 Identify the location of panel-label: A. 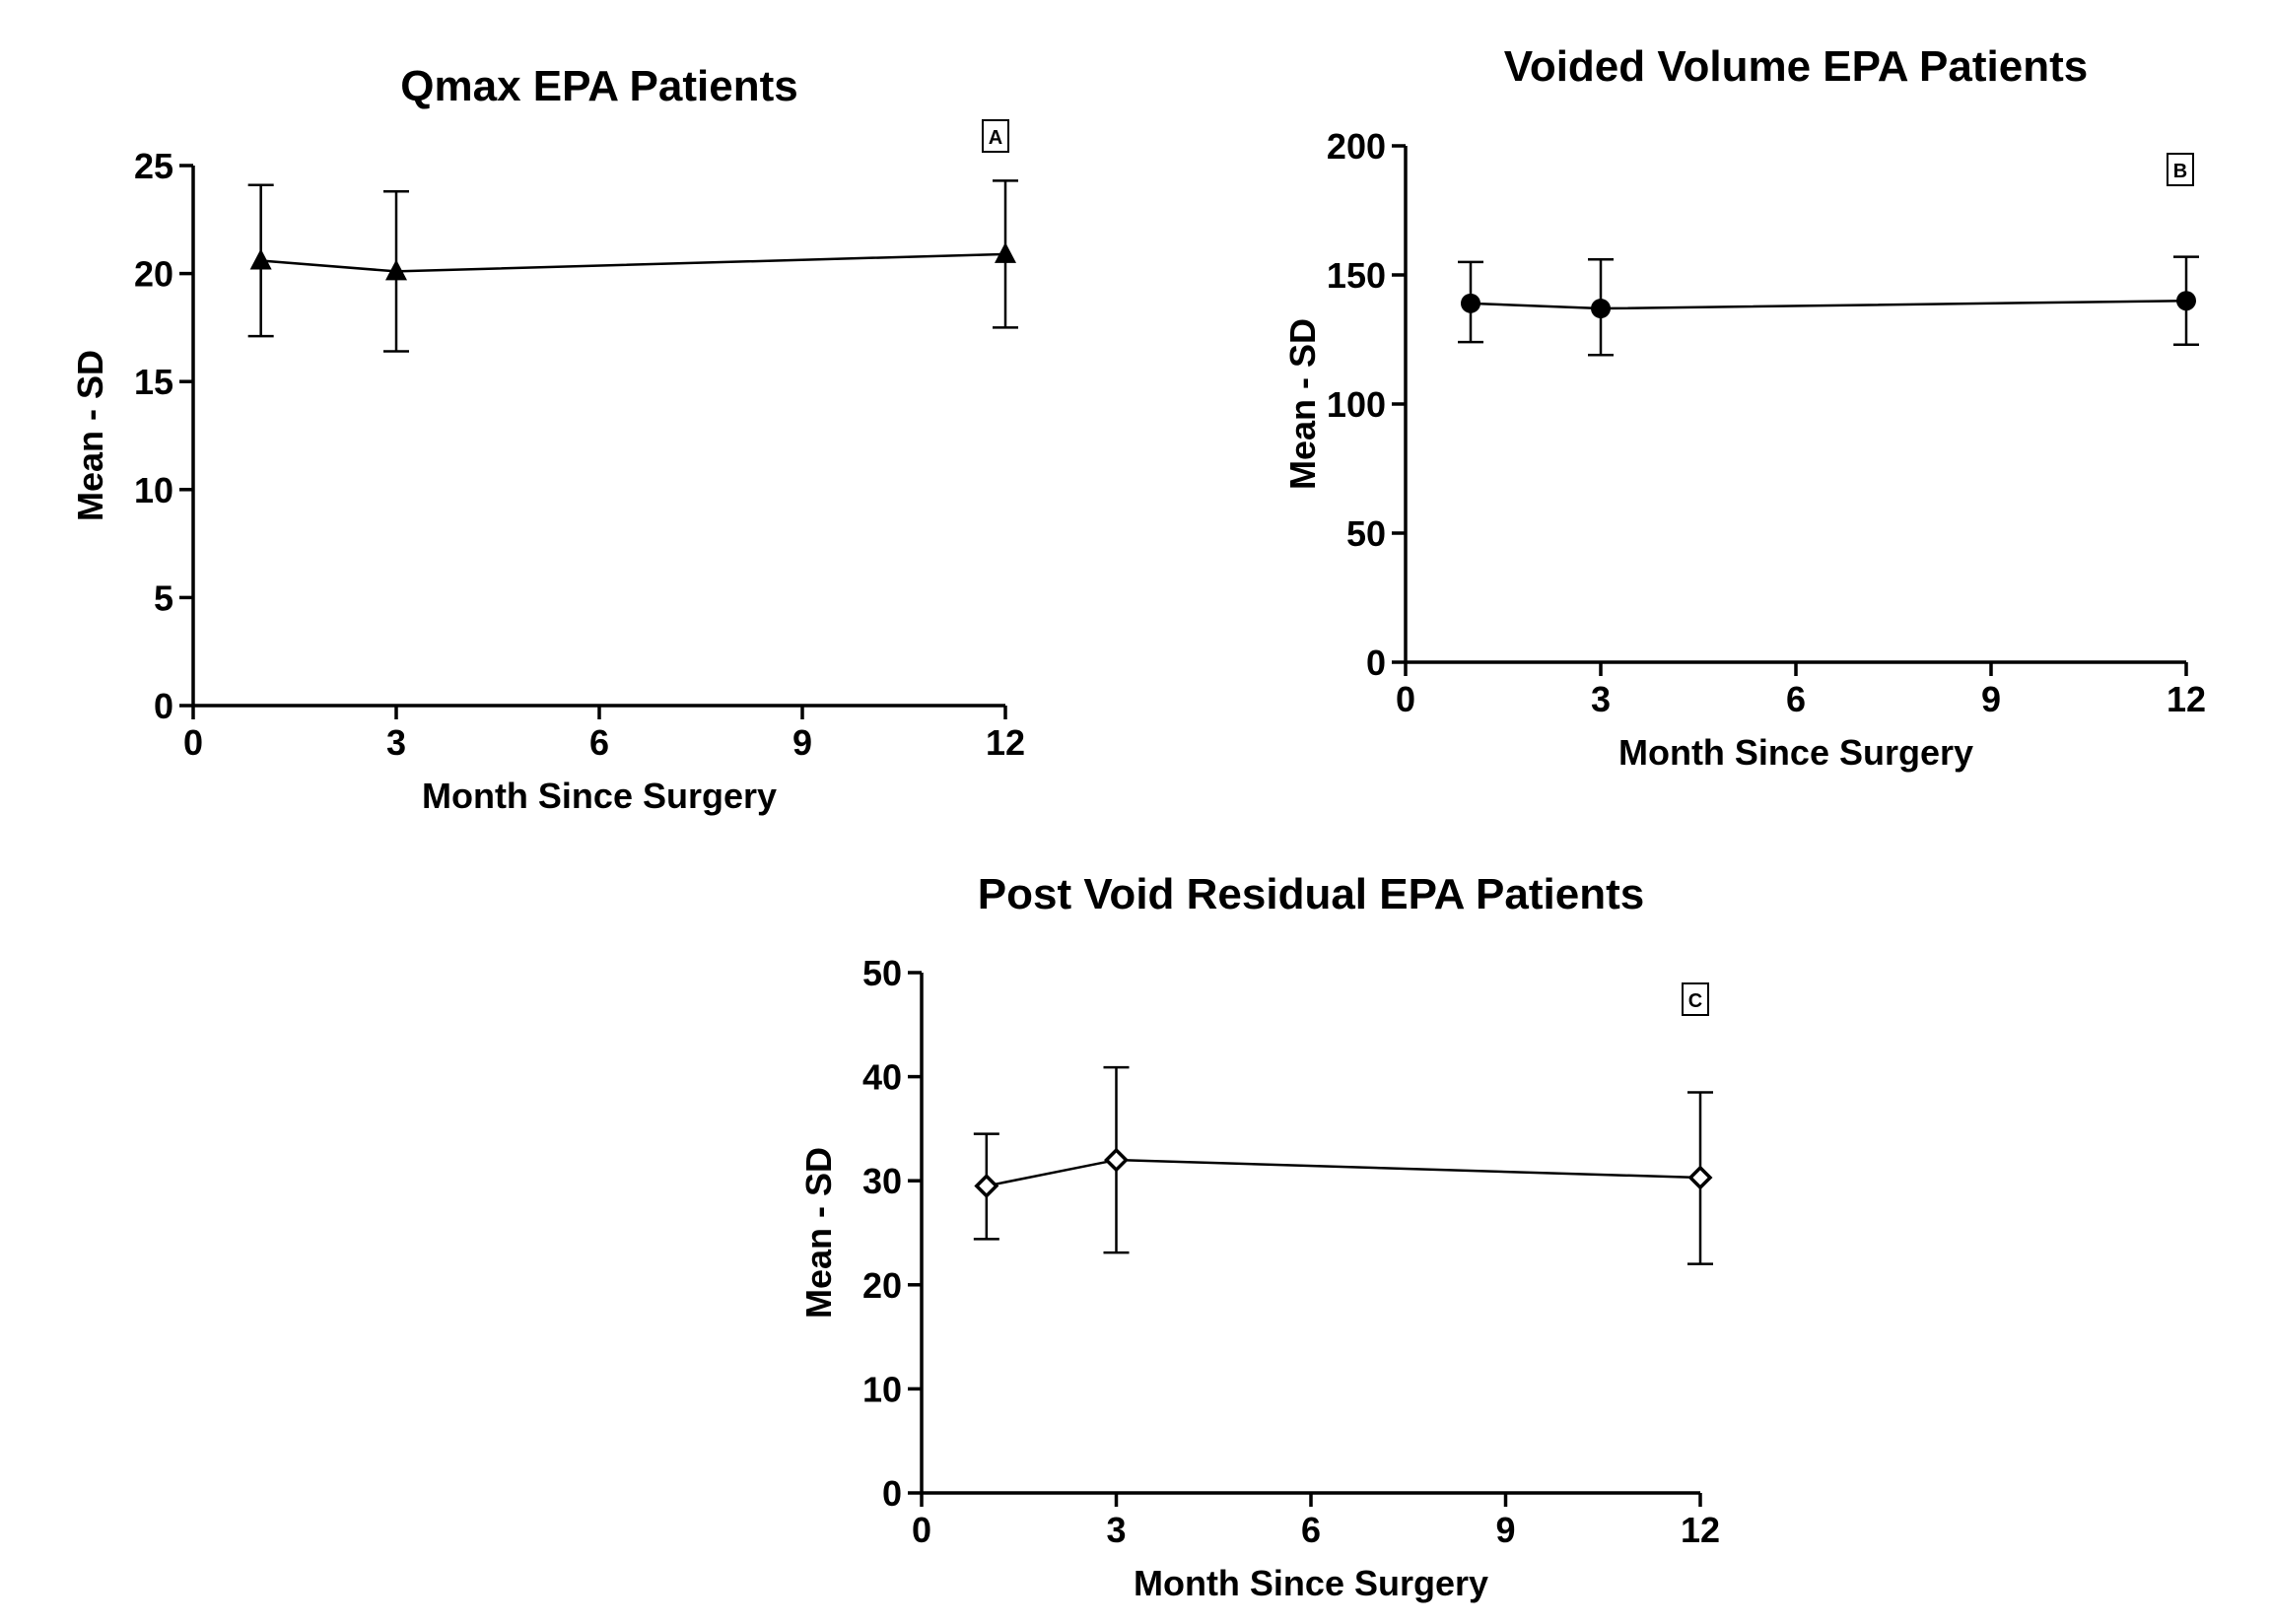
(995, 138).